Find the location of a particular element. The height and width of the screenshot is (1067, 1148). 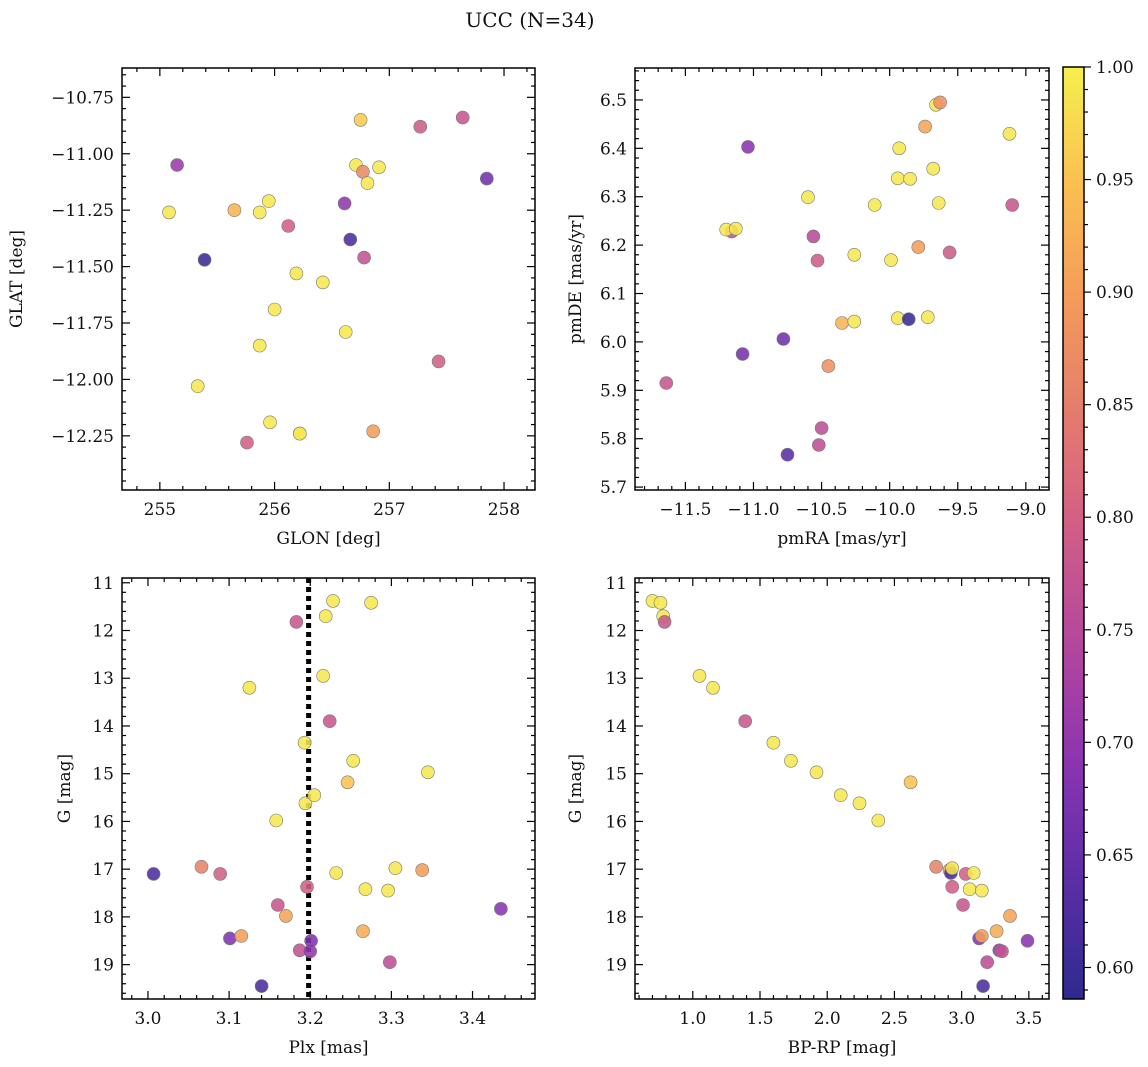

x-tick-label: 3.3 is located at coordinates (391, 1019).